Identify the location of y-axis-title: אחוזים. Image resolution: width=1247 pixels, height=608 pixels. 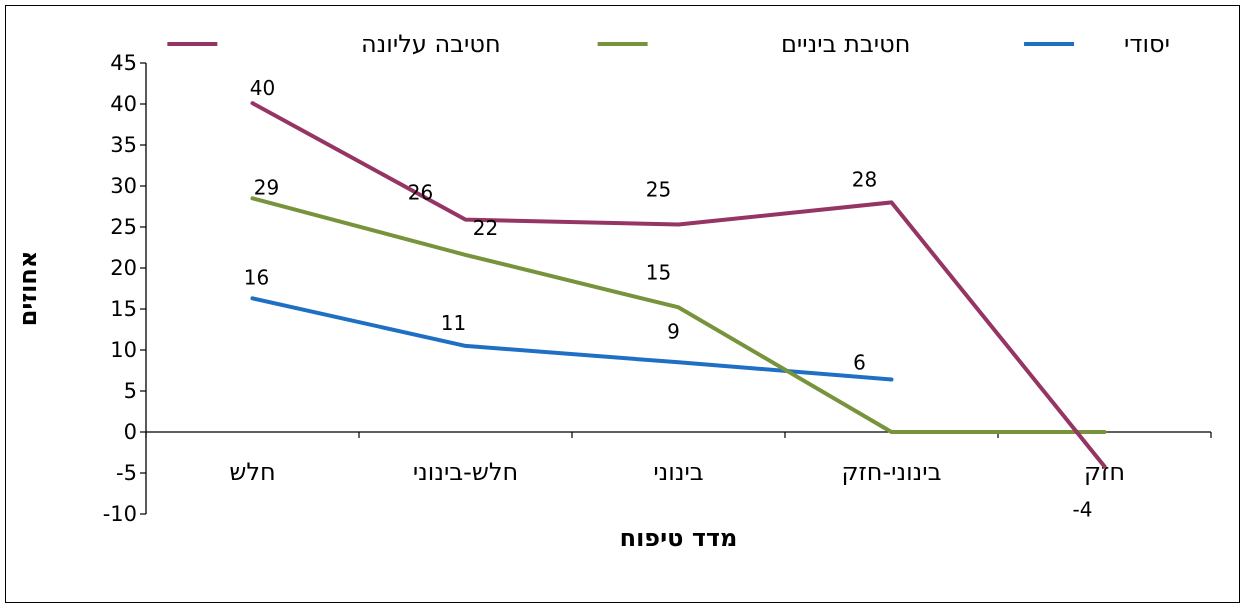
(28, 289).